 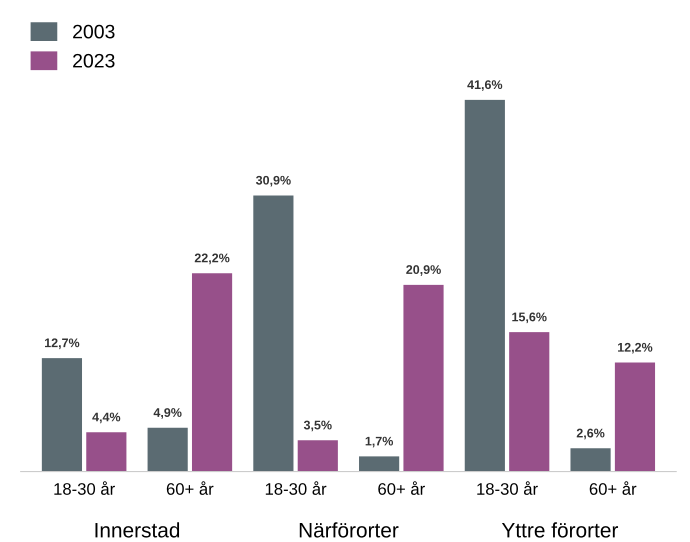 What do you see at coordinates (94, 61) in the screenshot?
I see `legend-label: 2023` at bounding box center [94, 61].